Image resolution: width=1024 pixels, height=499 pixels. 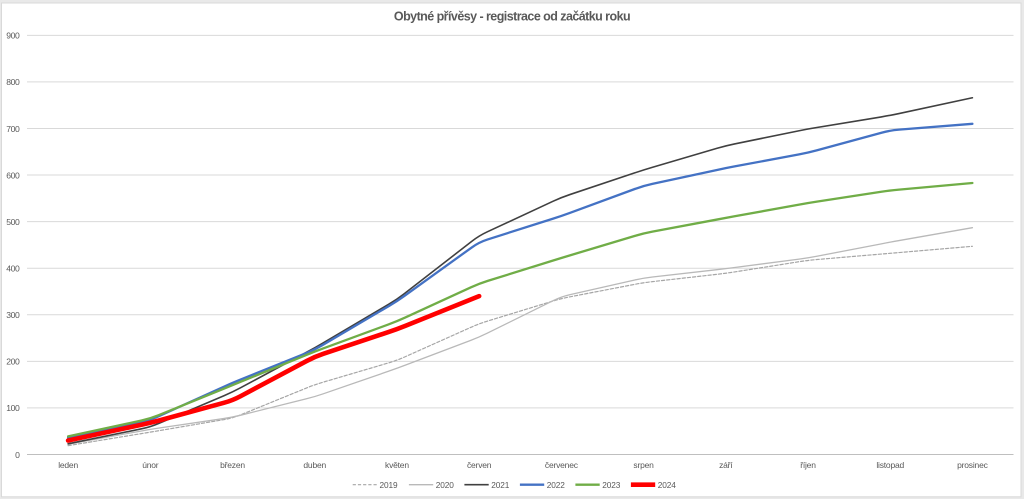 I want to click on svg-text: červen, so click(x=479, y=465).